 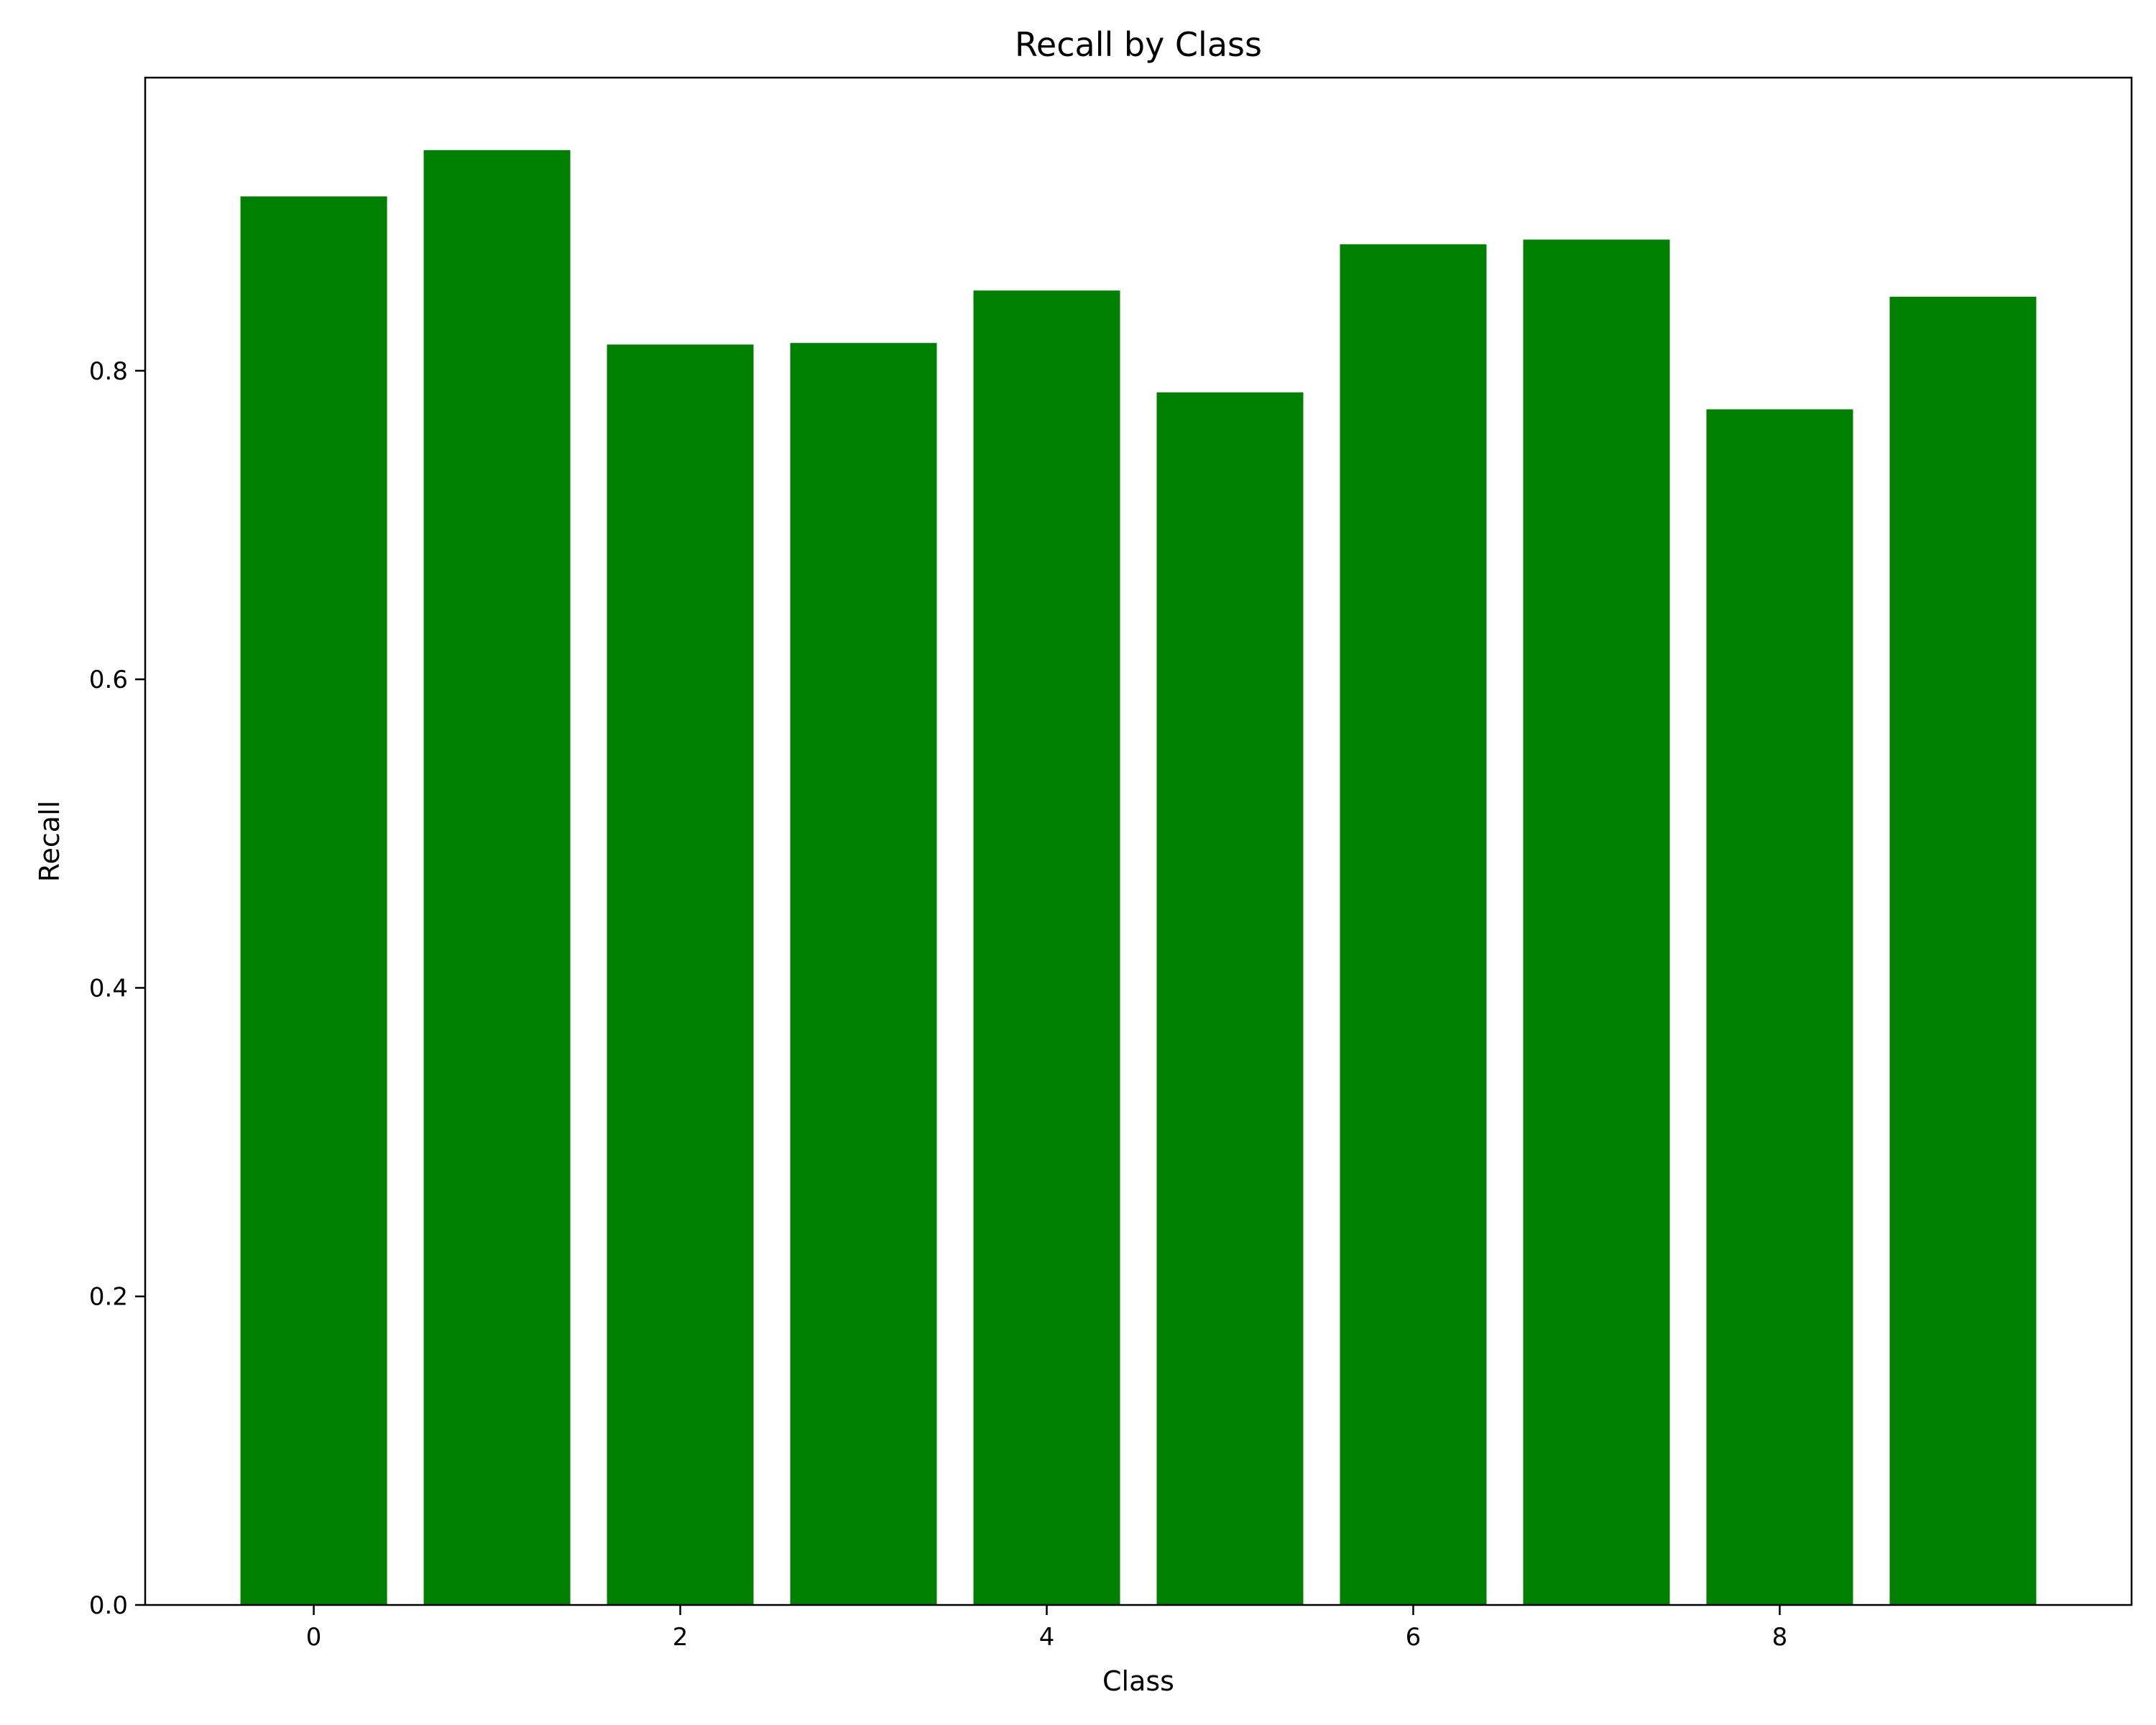 I want to click on x-tick-label: 4, so click(x=1047, y=1637).